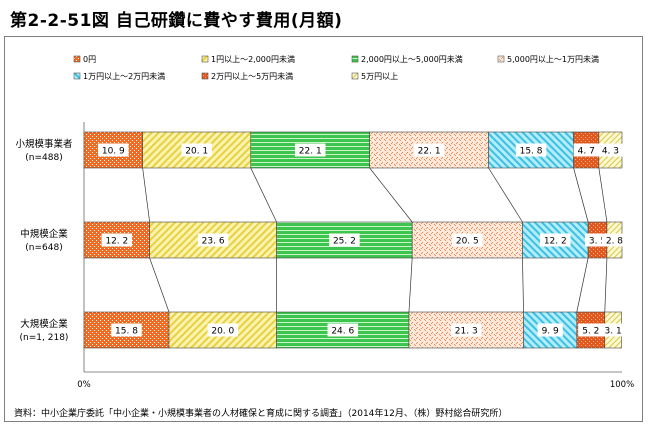  I want to click on data-label: 20. 1, so click(196, 152).